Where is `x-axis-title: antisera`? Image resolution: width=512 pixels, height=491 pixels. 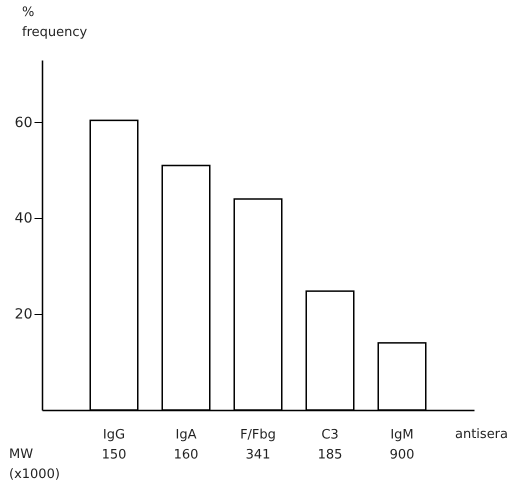 x-axis-title: antisera is located at coordinates (481, 434).